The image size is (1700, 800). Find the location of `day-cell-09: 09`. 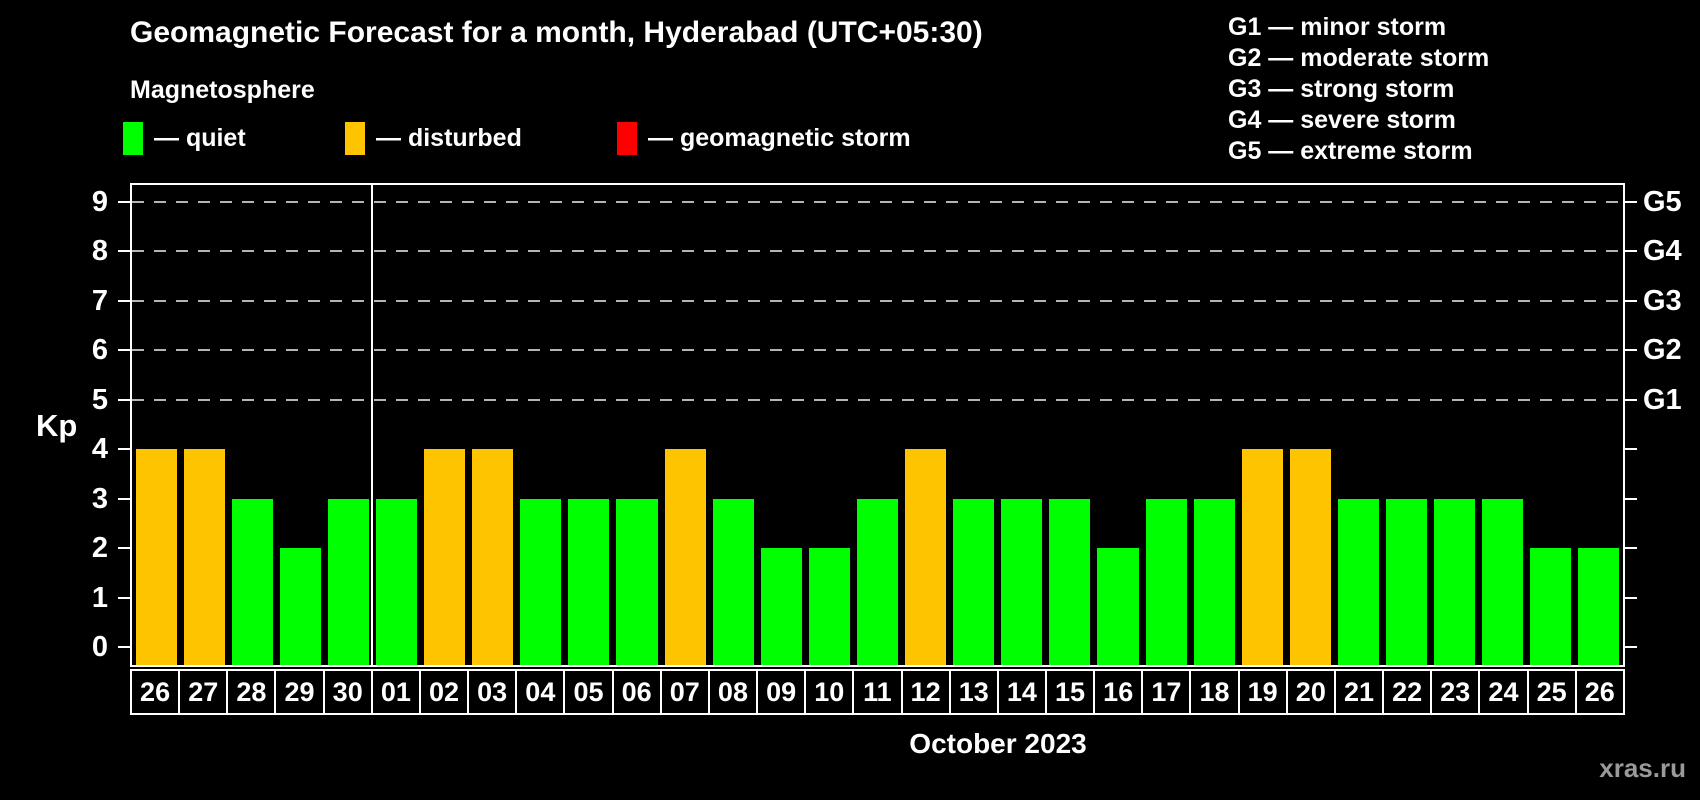

day-cell-09: 09 is located at coordinates (781, 692).